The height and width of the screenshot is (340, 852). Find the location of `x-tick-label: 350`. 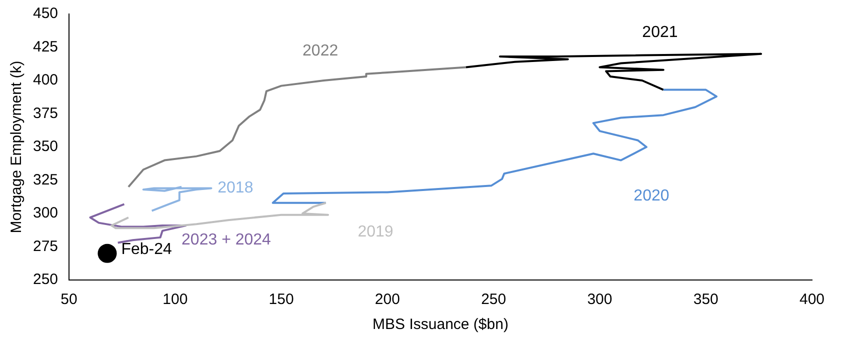

x-tick-label: 350 is located at coordinates (705, 299).